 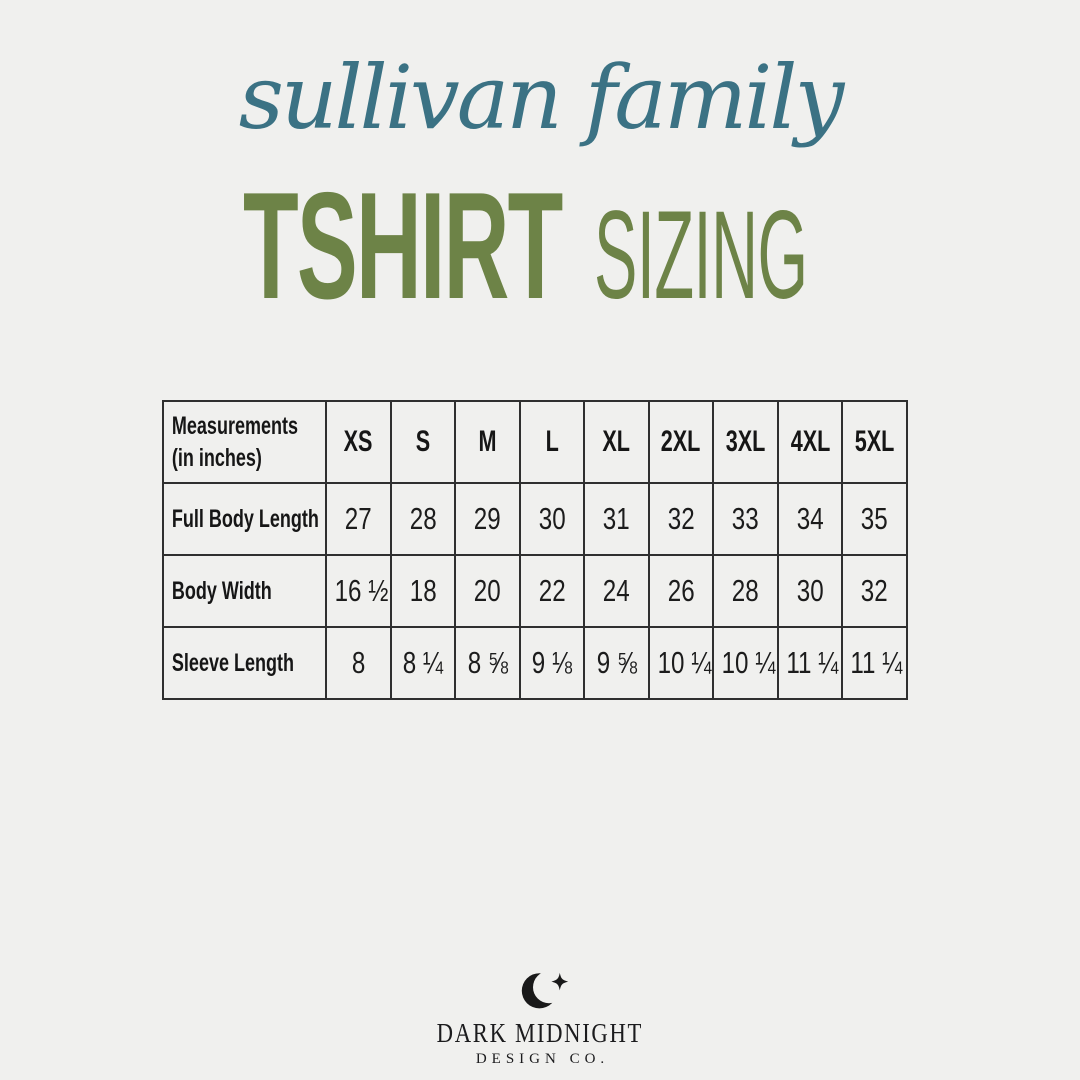 I want to click on size-value-cell: 34, so click(x=810, y=519).